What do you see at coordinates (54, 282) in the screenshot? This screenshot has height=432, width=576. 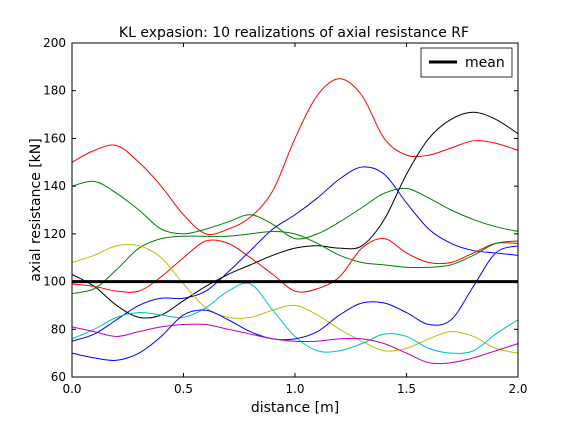 I see `y-tick-label: 100` at bounding box center [54, 282].